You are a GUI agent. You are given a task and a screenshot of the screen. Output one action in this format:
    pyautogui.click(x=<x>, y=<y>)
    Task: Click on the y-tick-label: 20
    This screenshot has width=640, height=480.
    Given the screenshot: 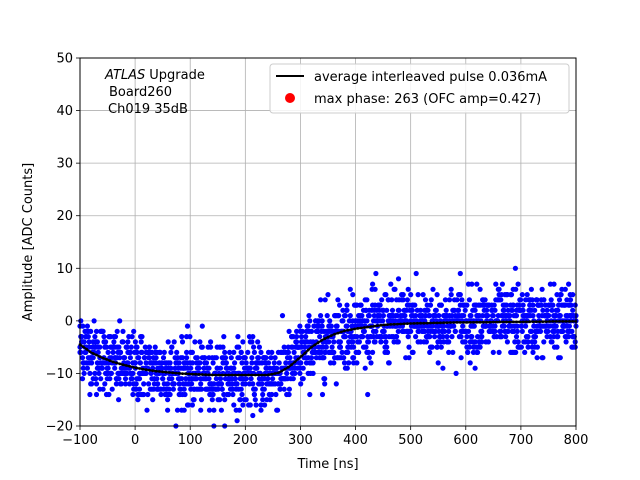 What is the action you would take?
    pyautogui.click(x=64, y=216)
    